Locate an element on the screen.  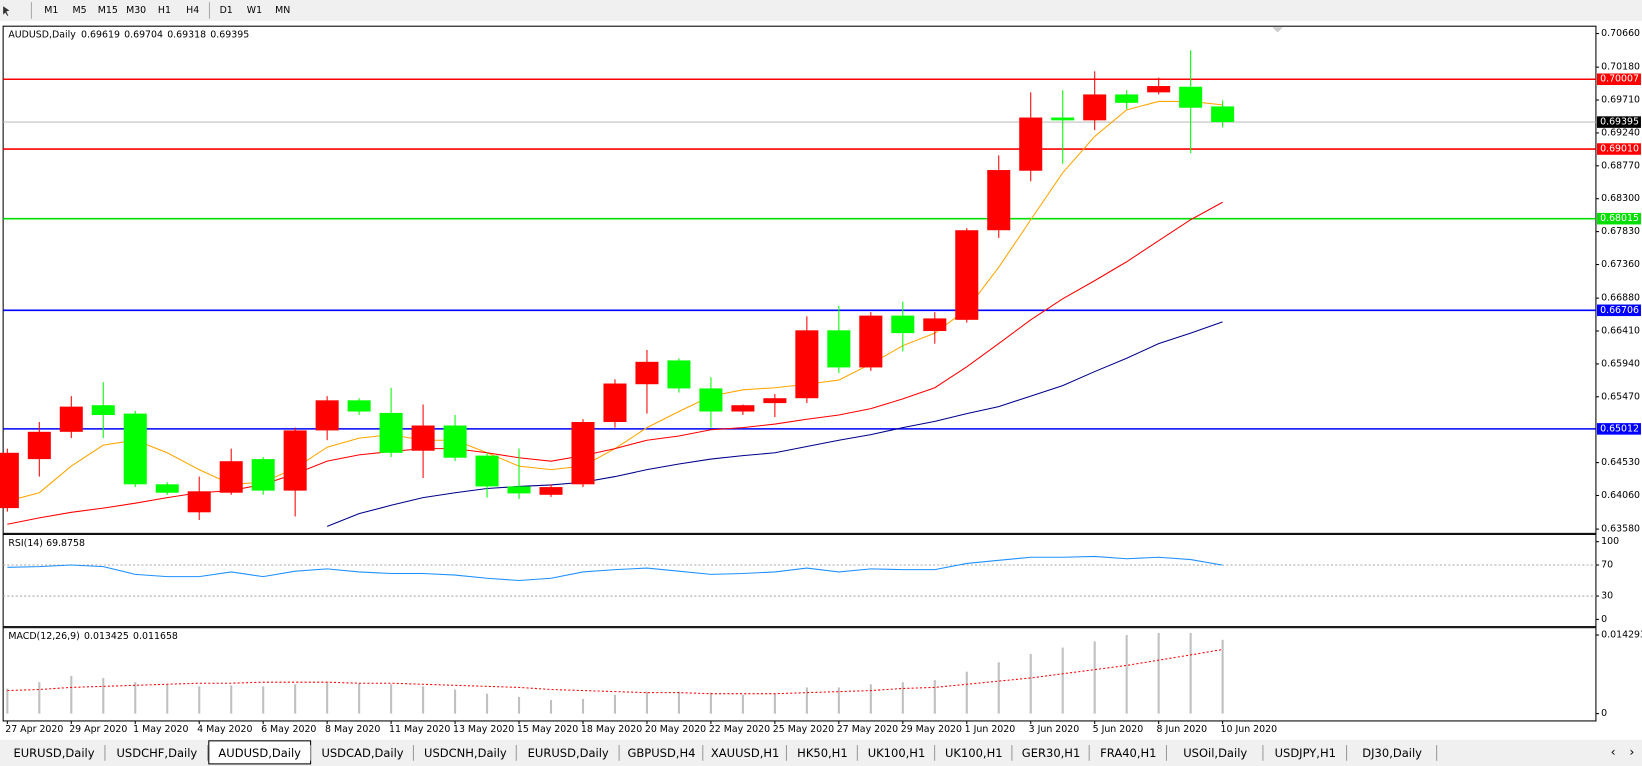
tab-label: USDCHF,Daily is located at coordinates (157, 753).